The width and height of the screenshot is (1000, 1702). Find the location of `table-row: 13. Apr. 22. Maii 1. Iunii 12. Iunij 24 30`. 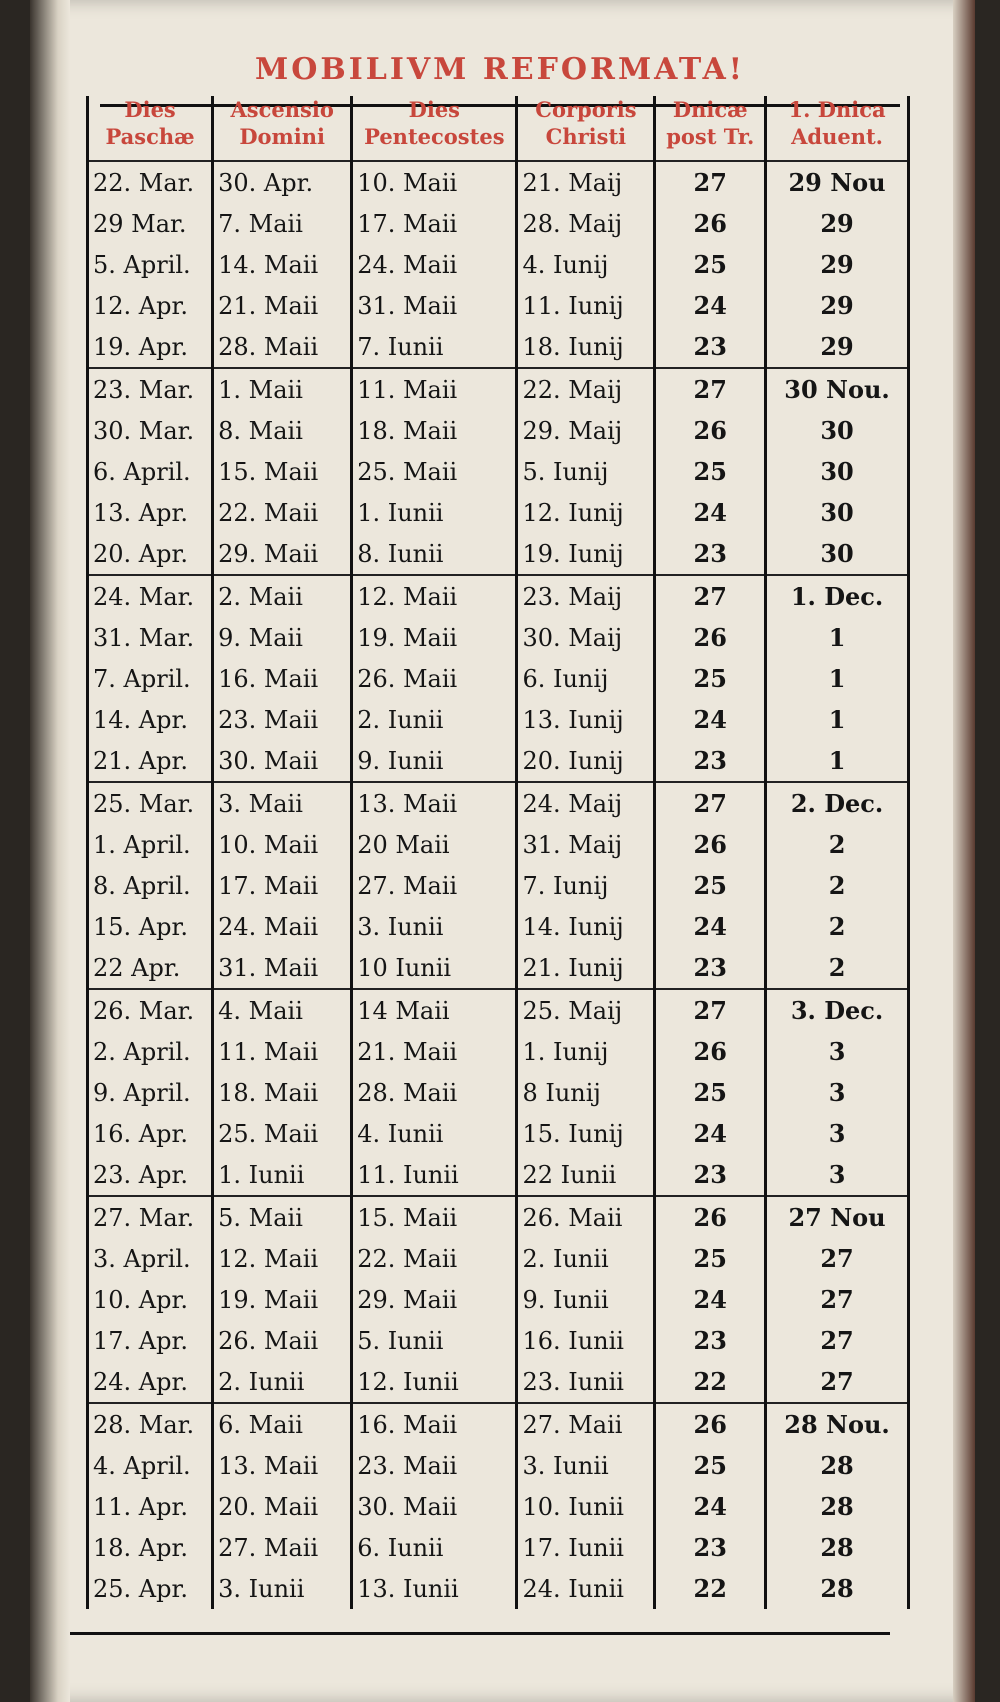

table-row: 13. Apr. 22. Maii 1. Iunii 12. Iunij 24 30 is located at coordinates (497, 512).